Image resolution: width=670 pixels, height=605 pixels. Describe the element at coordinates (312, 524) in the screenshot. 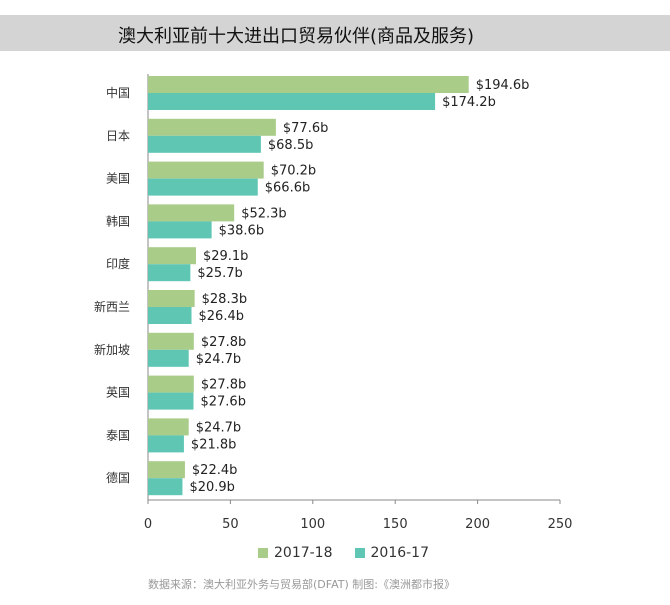

I see `x-tick-label: 100` at that location.